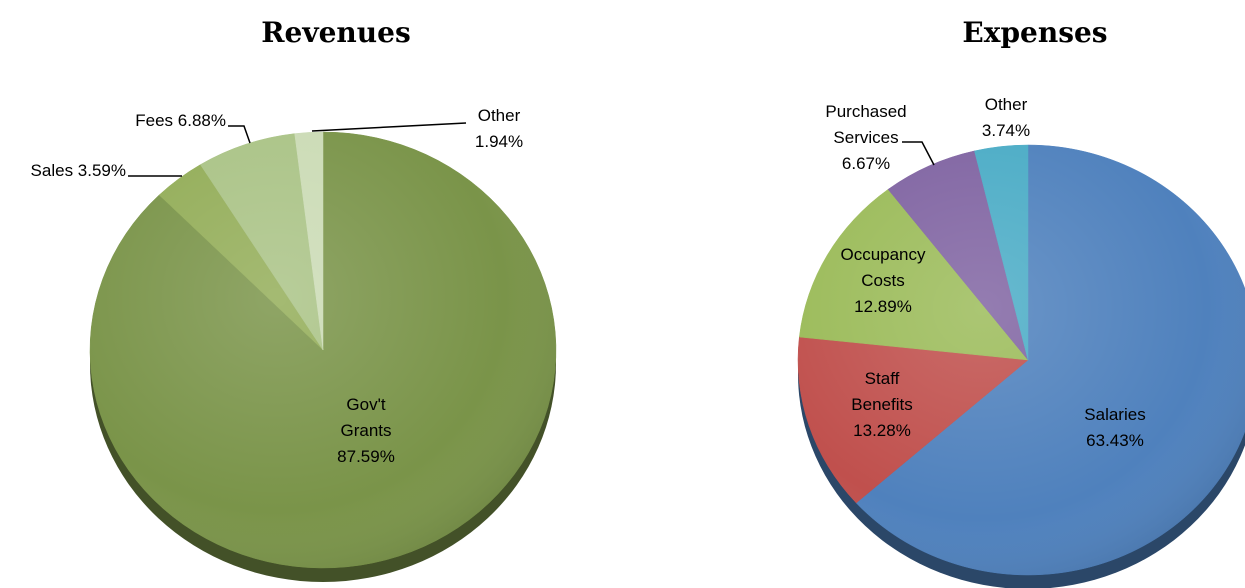 The image size is (1245, 588). What do you see at coordinates (335, 32) in the screenshot?
I see `revenues-chart-title: Revenues` at bounding box center [335, 32].